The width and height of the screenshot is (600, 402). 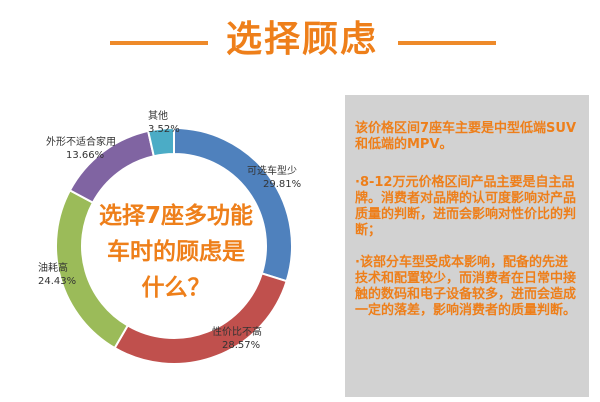 What do you see at coordinates (57, 275) in the screenshot?
I see `slice-label-2: 油耗高 24.43%` at bounding box center [57, 275].